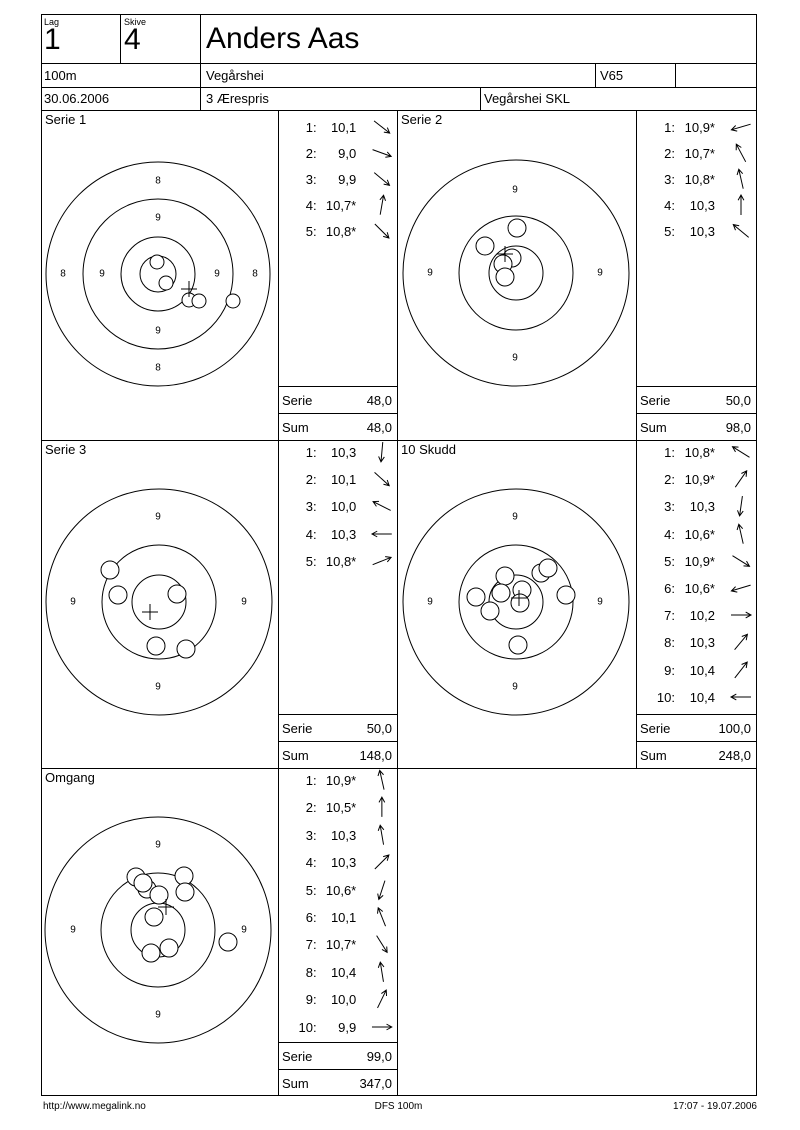 The height and width of the screenshot is (1130, 800). I want to click on shot-score: 10,5*, so click(341, 807).